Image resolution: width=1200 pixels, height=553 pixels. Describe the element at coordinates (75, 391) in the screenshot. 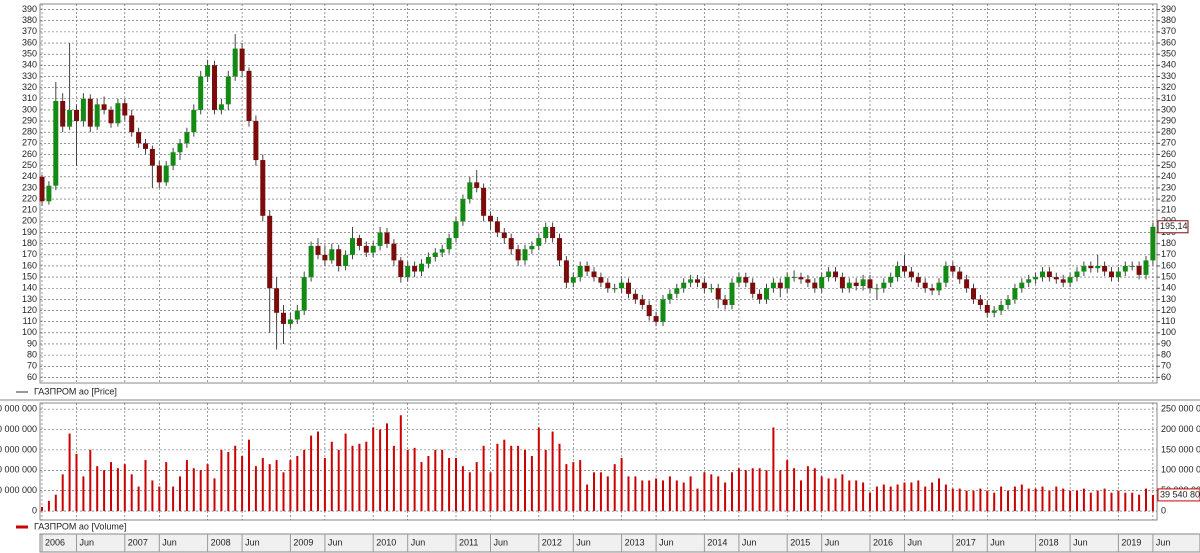

I see `price-legend: ГАЗПРОМ ао [Price]` at that location.